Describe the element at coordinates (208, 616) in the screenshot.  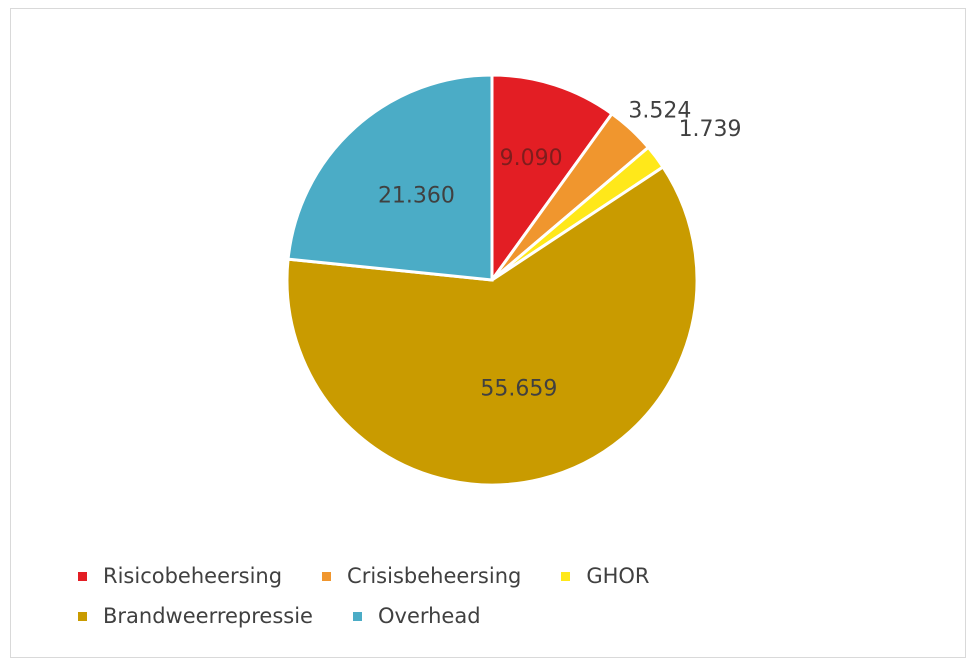
I see `legend-label: Brandweerrepressie` at that location.